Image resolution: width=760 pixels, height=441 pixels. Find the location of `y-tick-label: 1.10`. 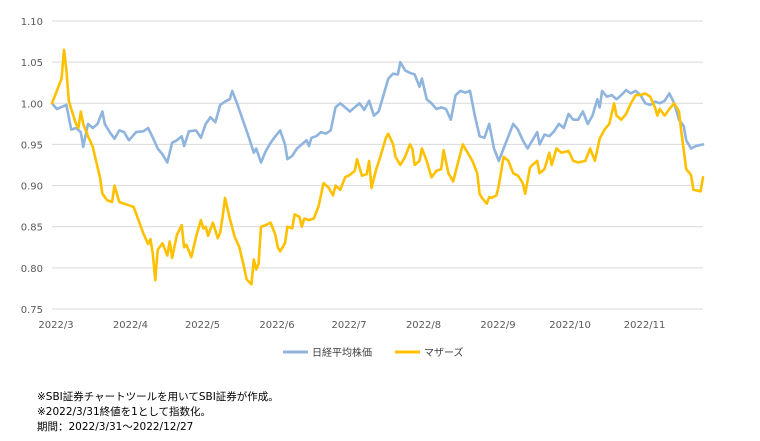

y-tick-label: 1.10 is located at coordinates (32, 22).